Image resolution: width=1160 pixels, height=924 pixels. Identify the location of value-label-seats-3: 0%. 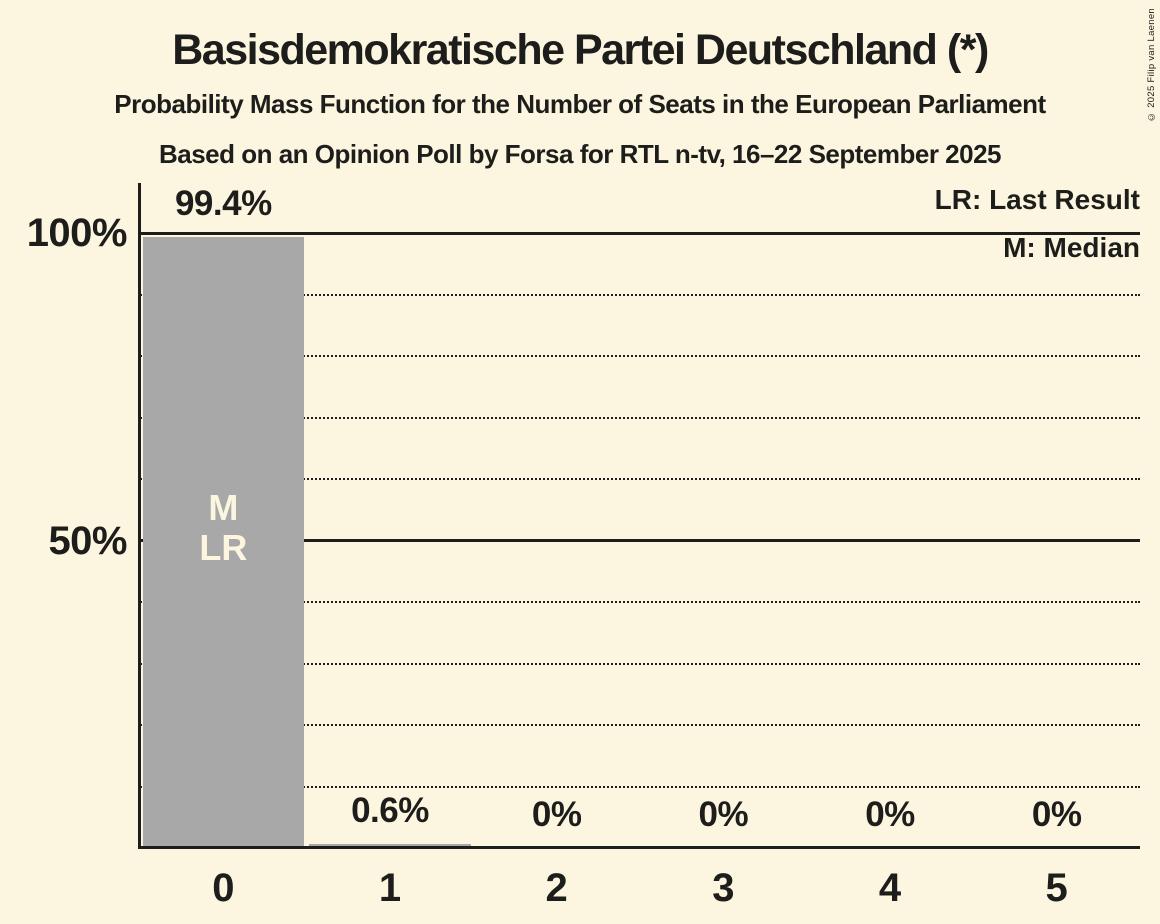
(723, 814).